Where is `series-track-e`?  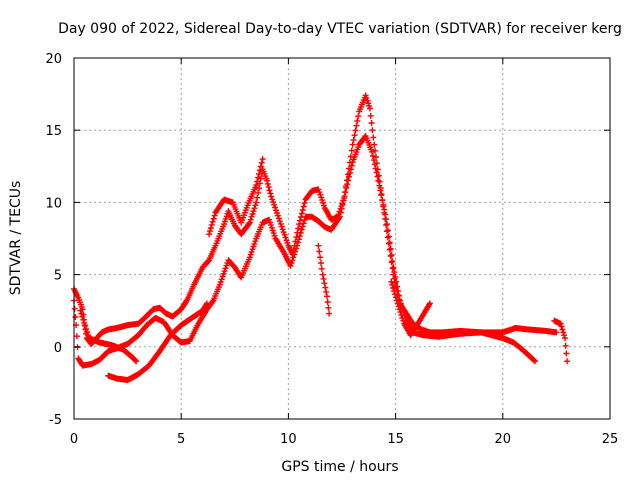
series-track-e is located at coordinates (236, 197).